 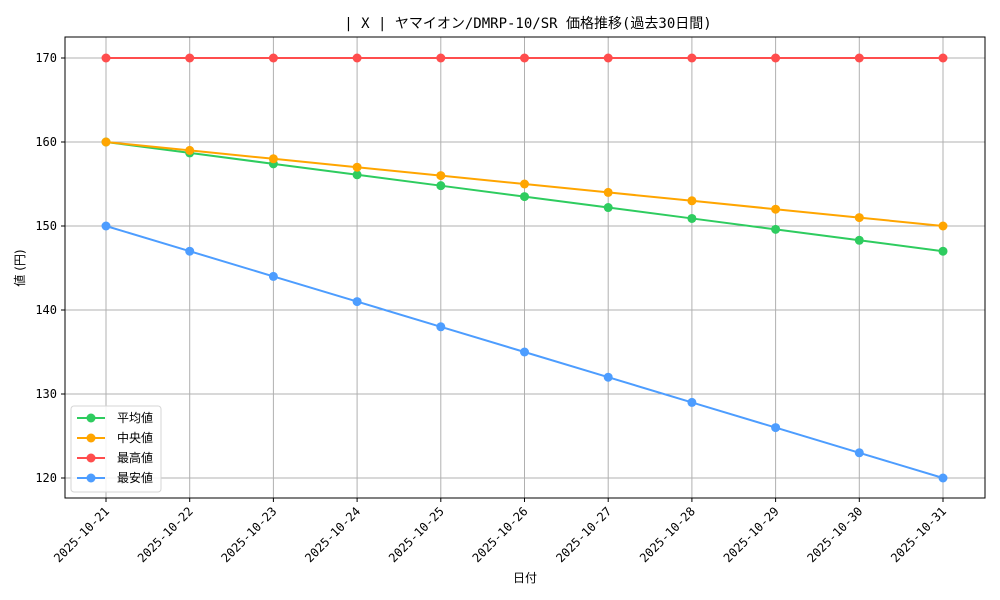 What do you see at coordinates (332, 534) in the screenshot?
I see `x-tick-label: 2025-10-24` at bounding box center [332, 534].